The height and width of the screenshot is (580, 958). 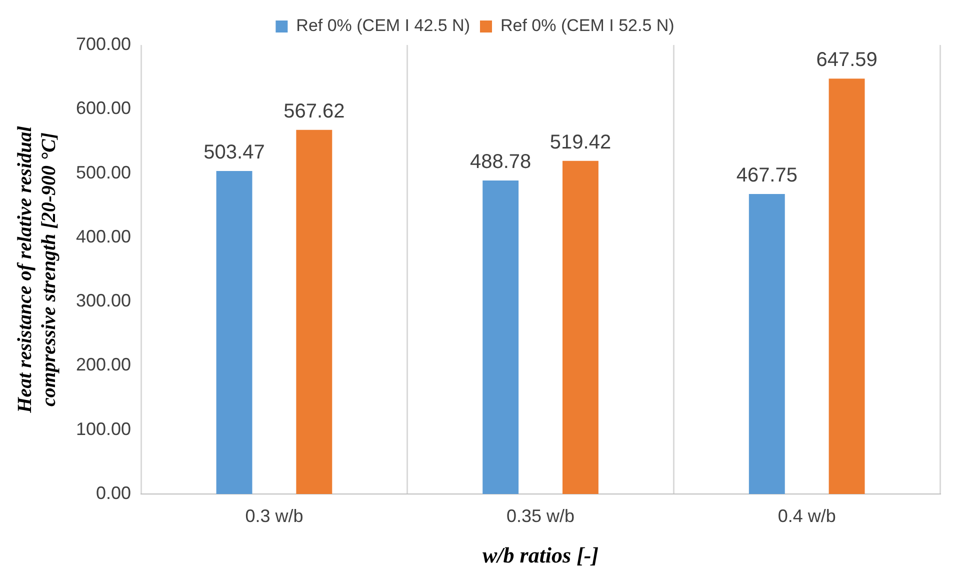 I want to click on data-label: 488.78, so click(x=501, y=162).